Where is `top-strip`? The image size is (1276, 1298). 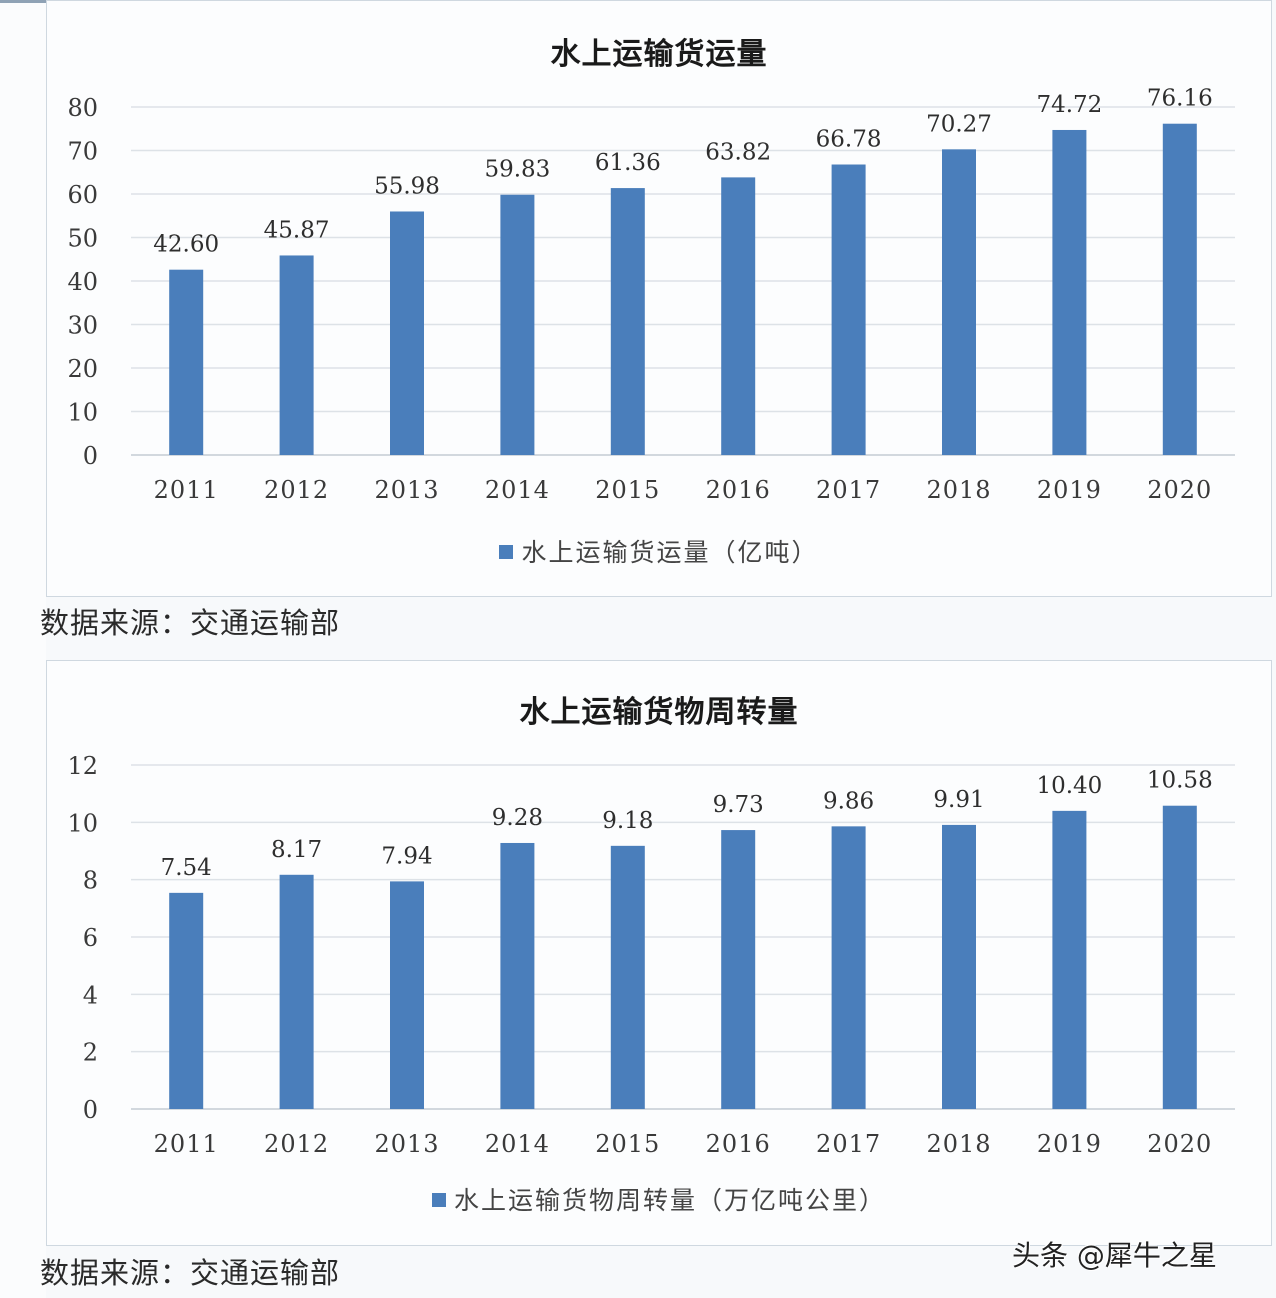
top-strip is located at coordinates (23, 1).